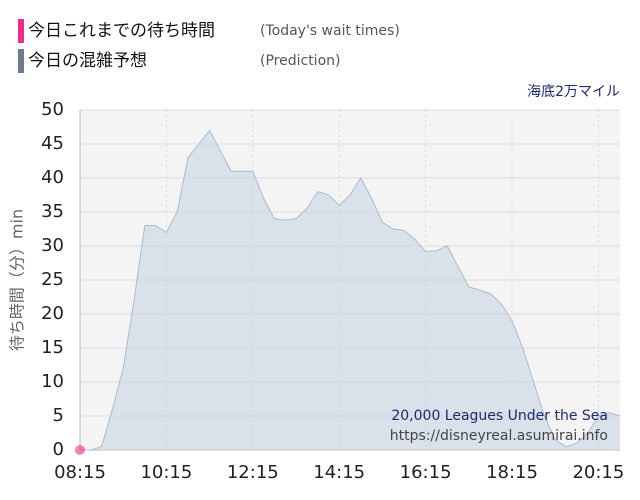  What do you see at coordinates (52, 279) in the screenshot?
I see `y-tick-label: 25` at bounding box center [52, 279].